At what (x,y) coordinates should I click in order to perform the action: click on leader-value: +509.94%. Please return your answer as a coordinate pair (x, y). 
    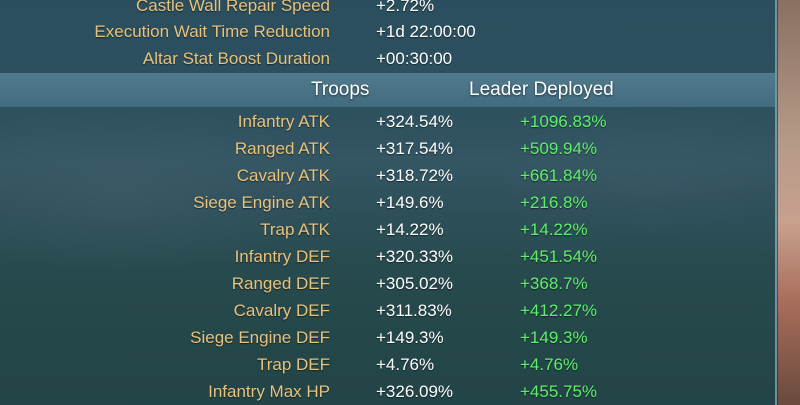
    Looking at the image, I should click on (559, 148).